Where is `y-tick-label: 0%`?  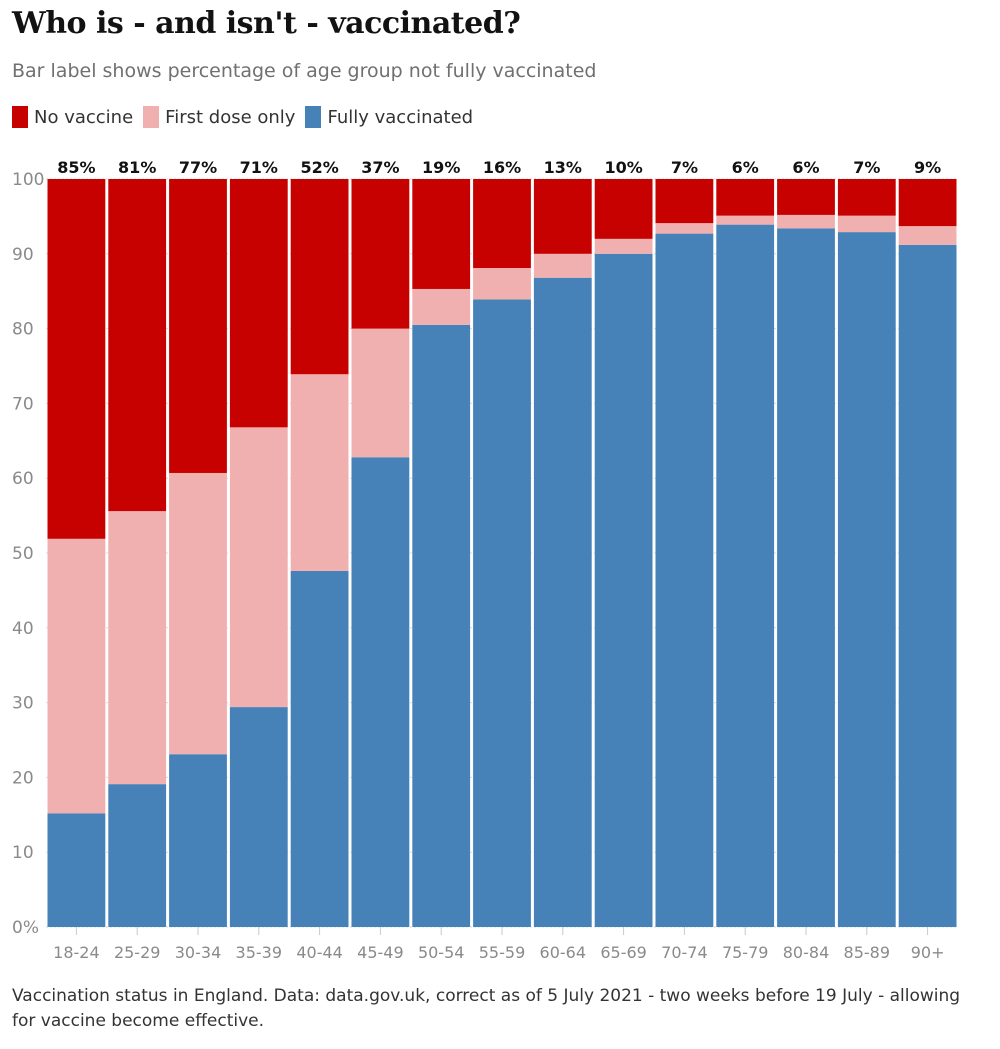
y-tick-label: 0% is located at coordinates (25, 928).